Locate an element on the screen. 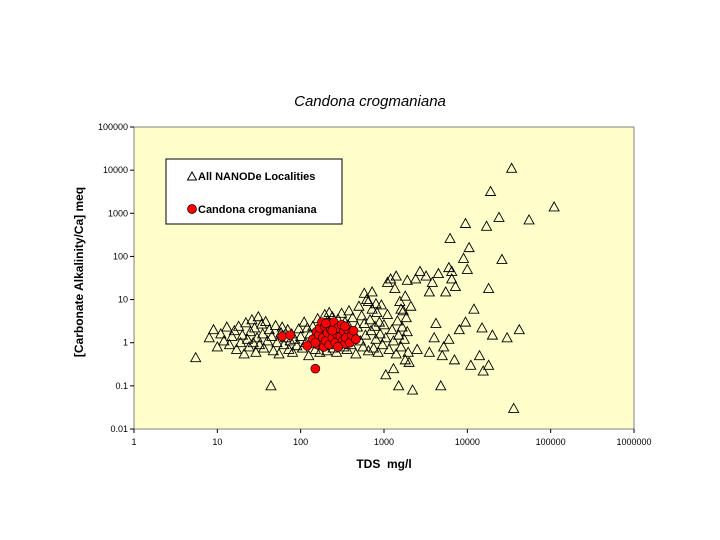  chart-title: Candona crogmaniana is located at coordinates (370, 101).